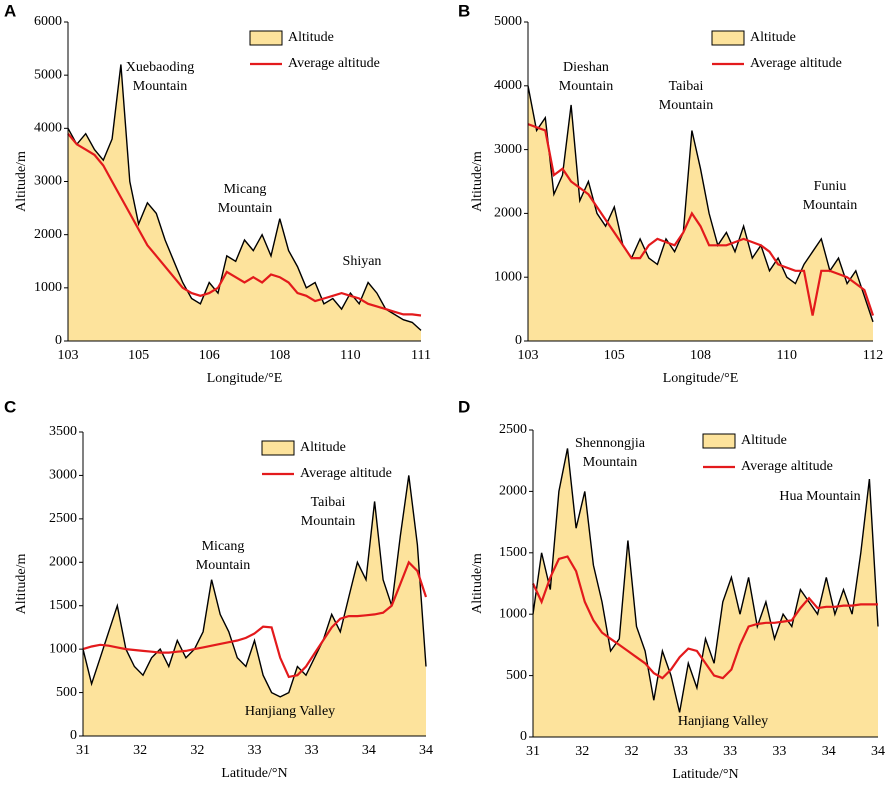 The height and width of the screenshot is (789, 886). Describe the element at coordinates (160, 67) in the screenshot. I see `annotation: Xuebaoding` at that location.